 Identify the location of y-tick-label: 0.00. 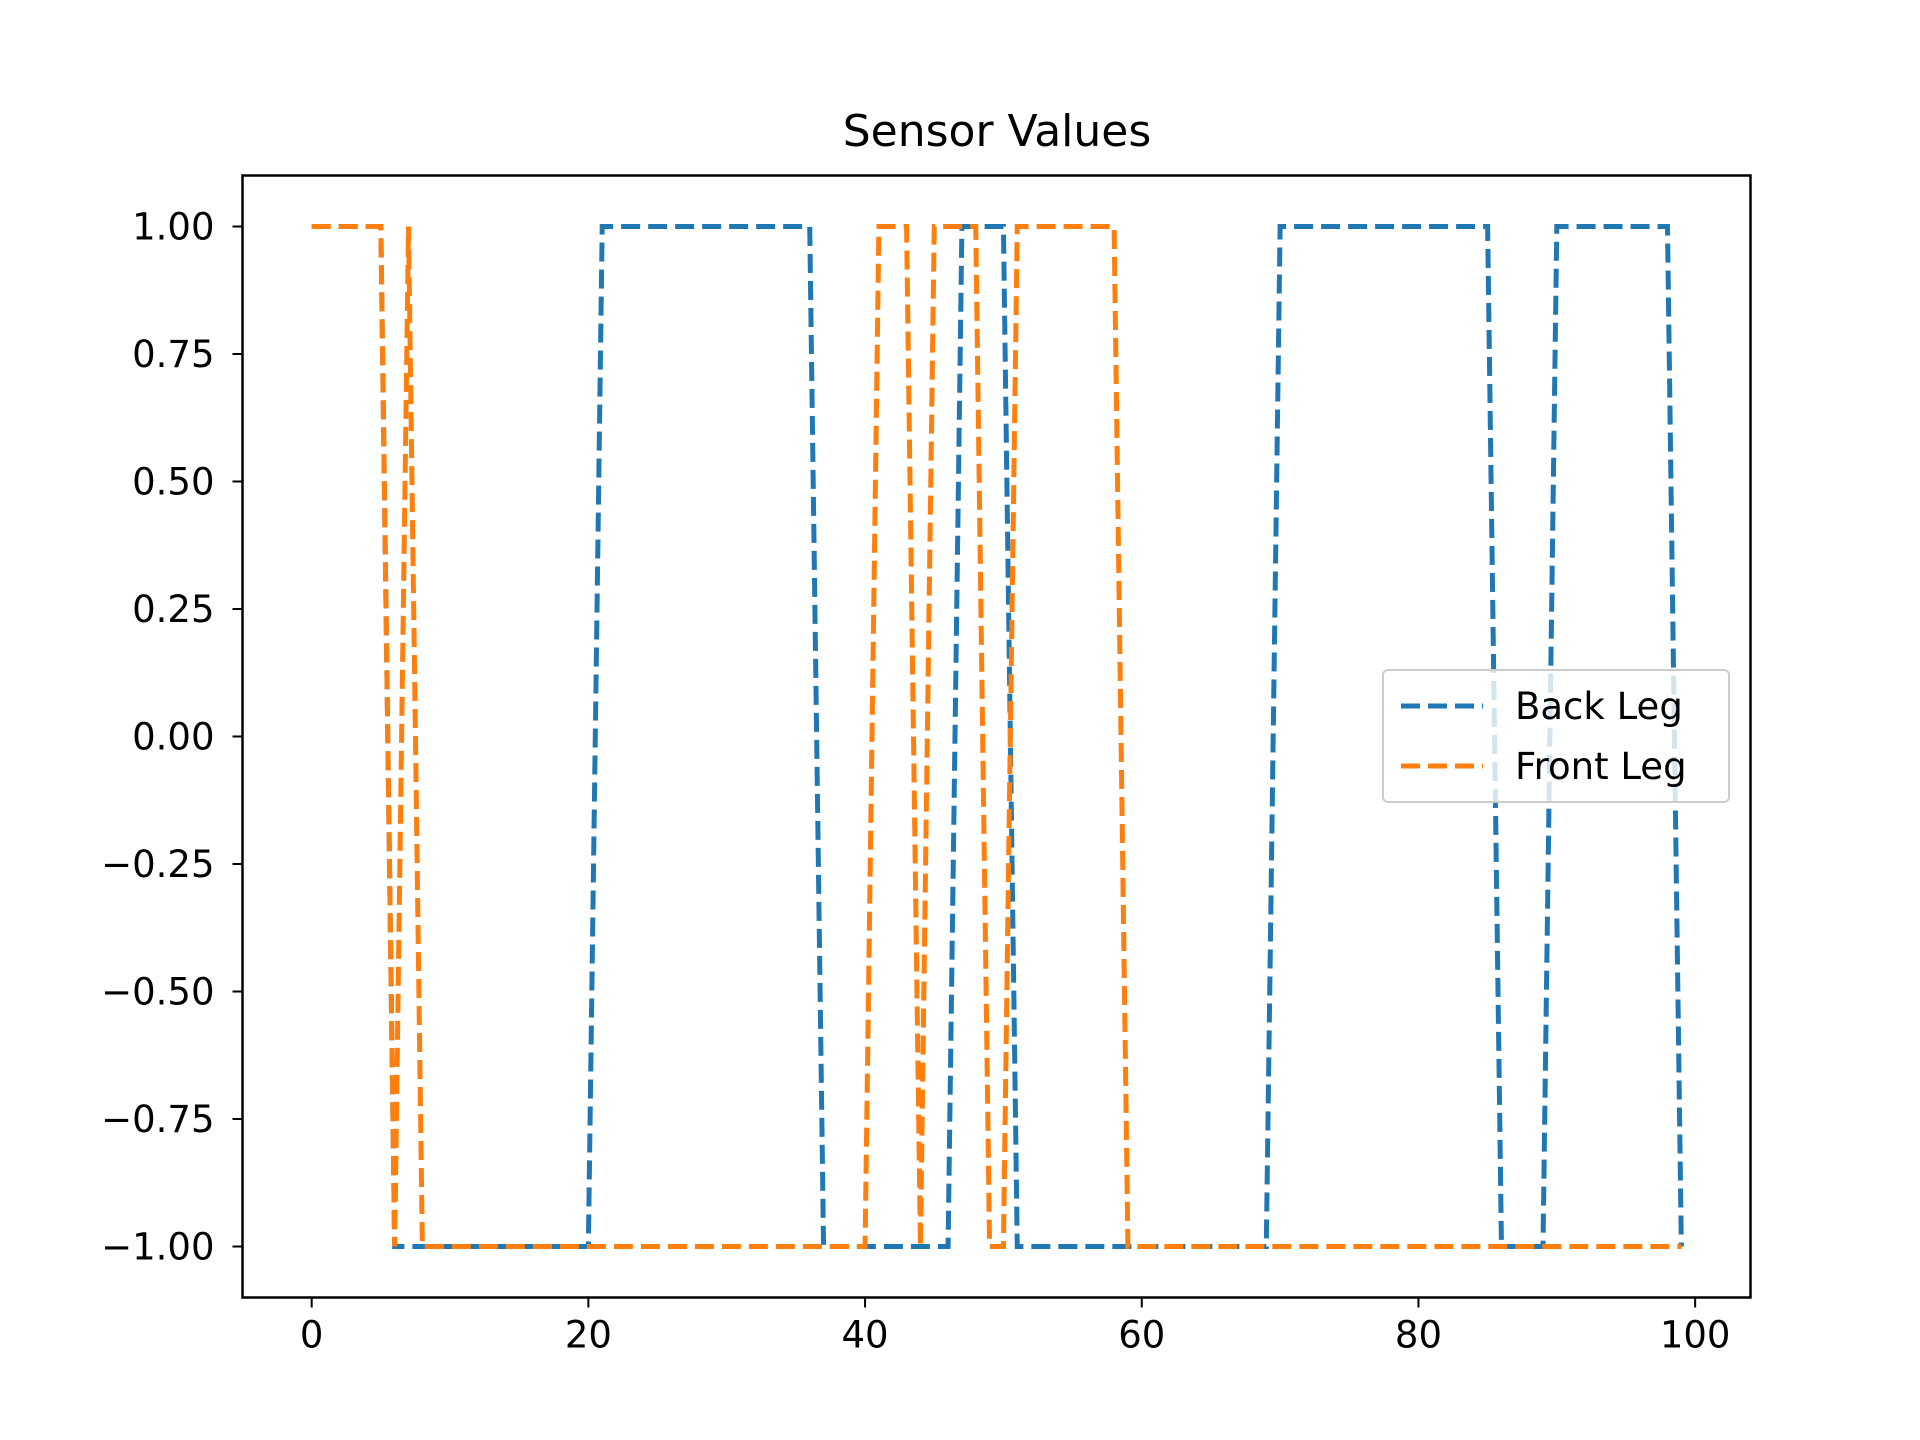
(173, 737).